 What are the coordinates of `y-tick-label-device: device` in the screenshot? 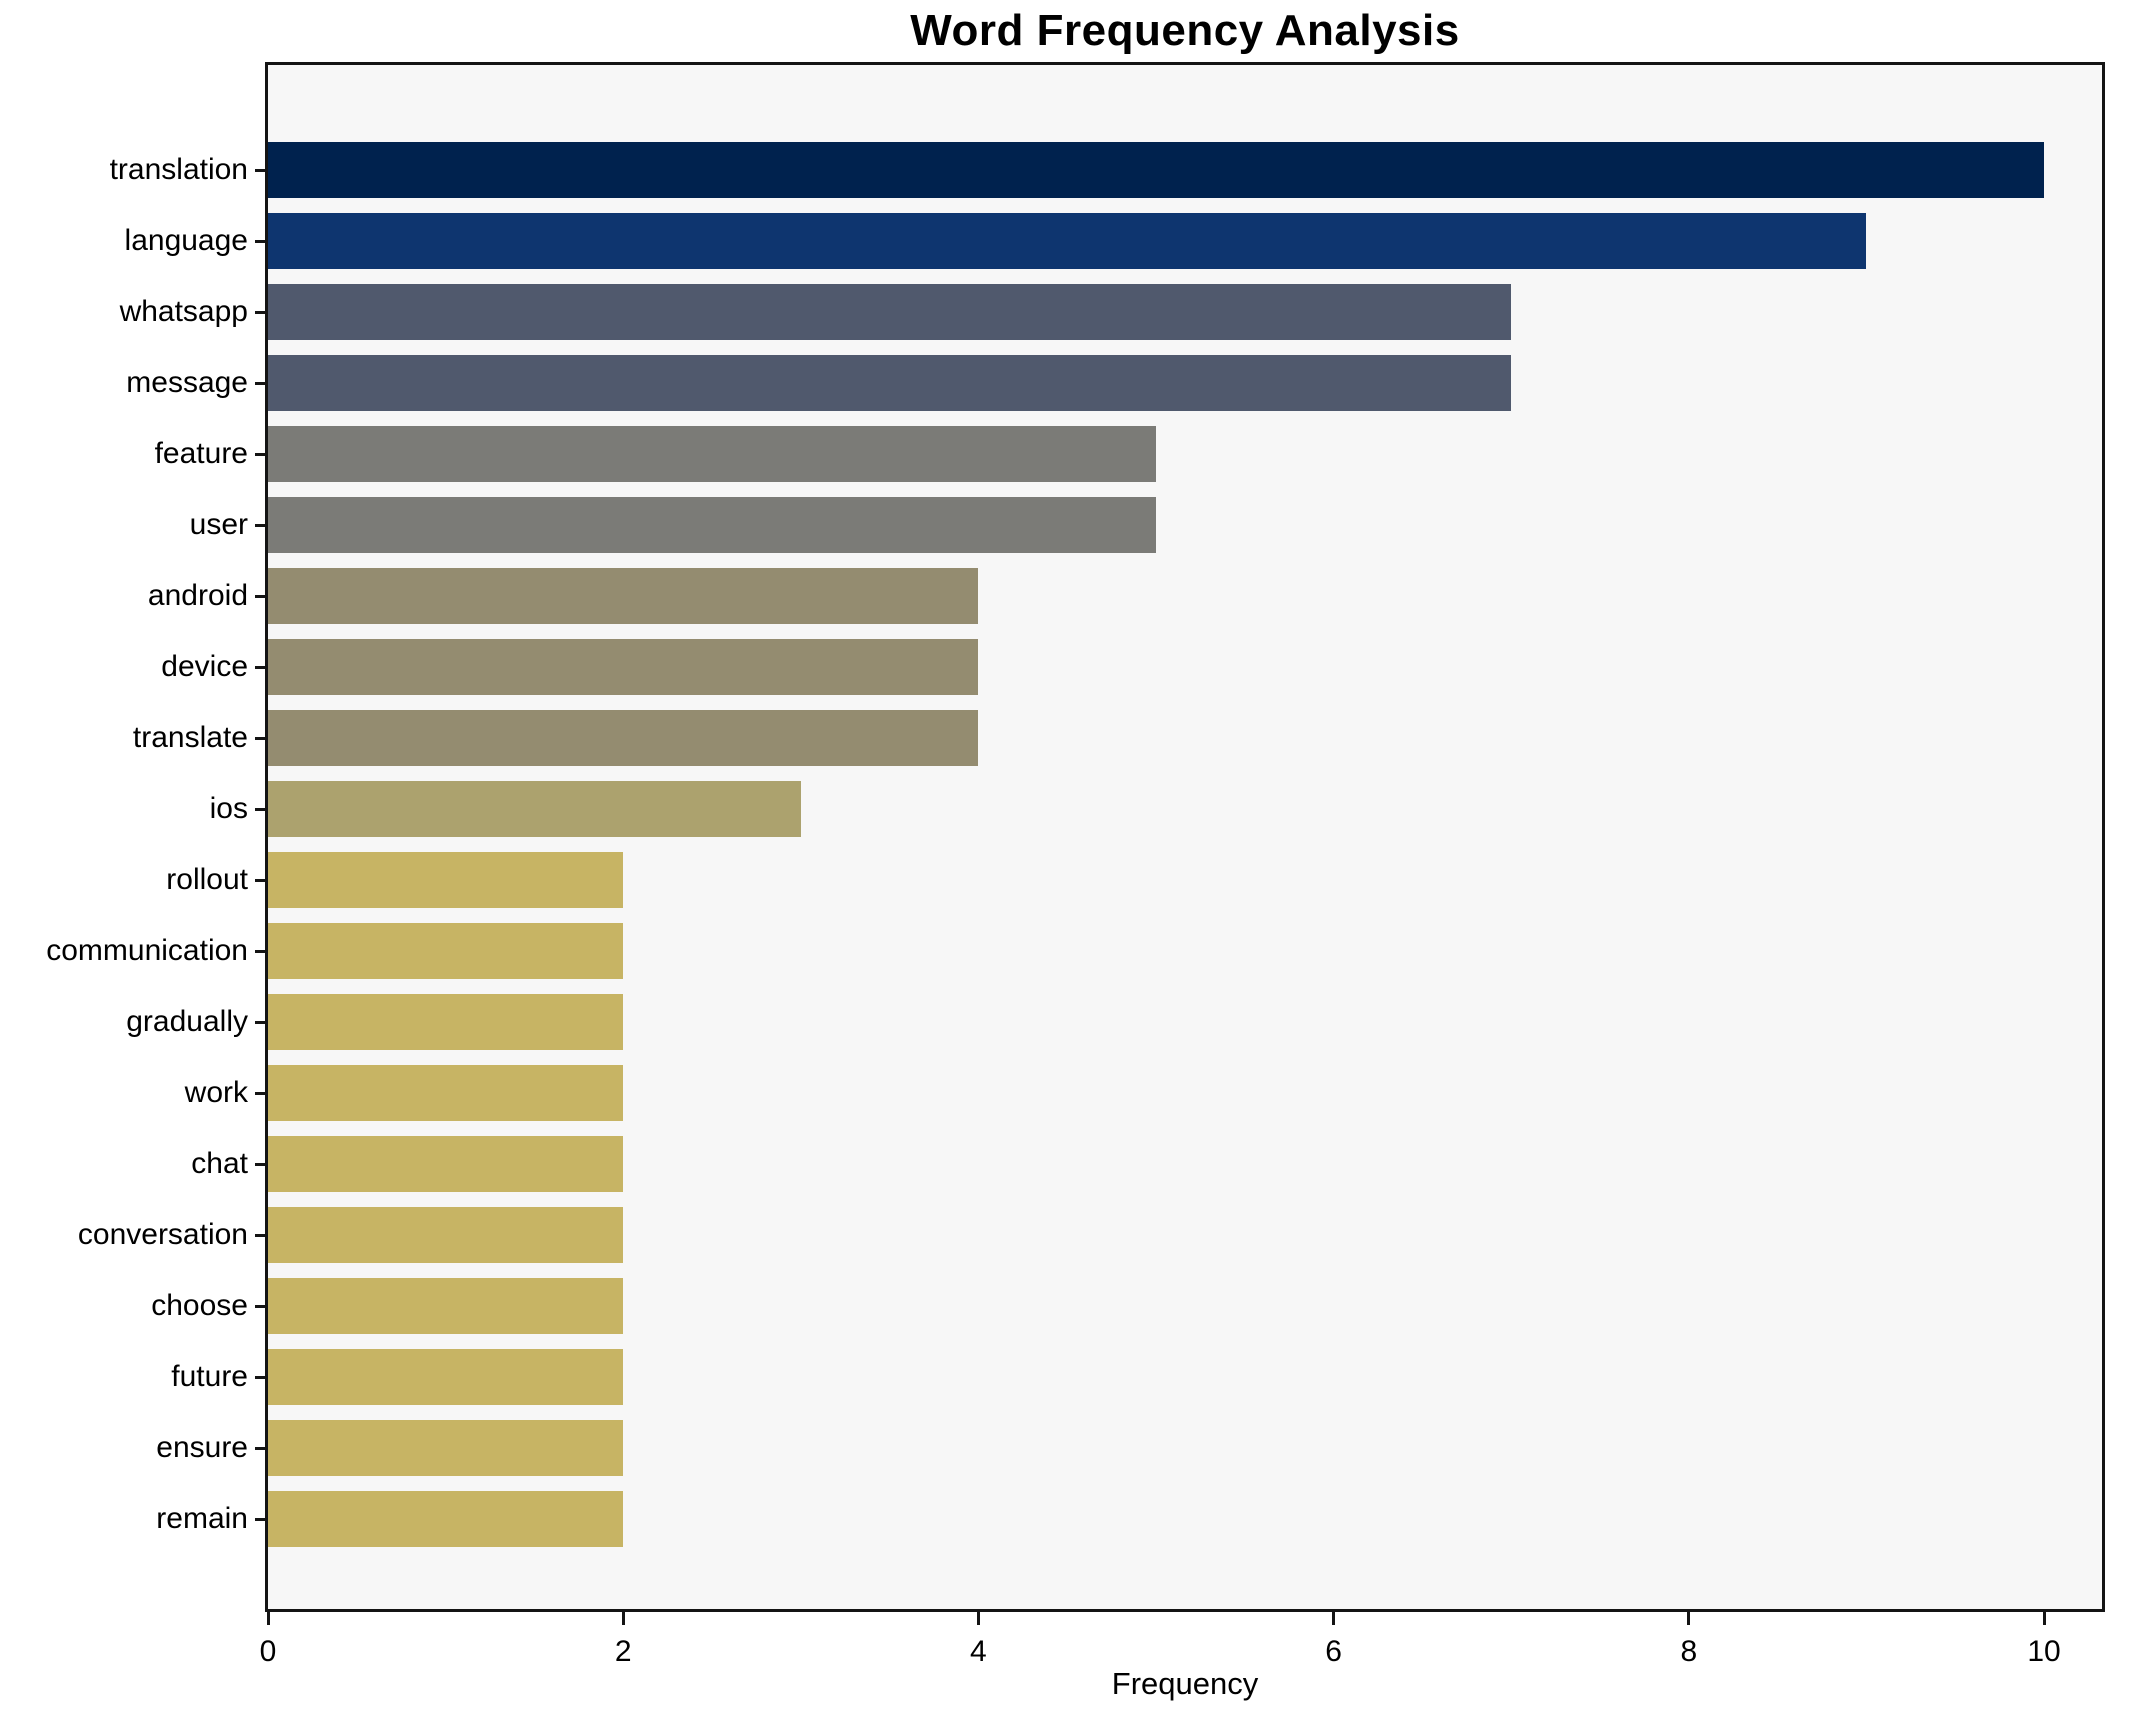 It's located at (204, 666).